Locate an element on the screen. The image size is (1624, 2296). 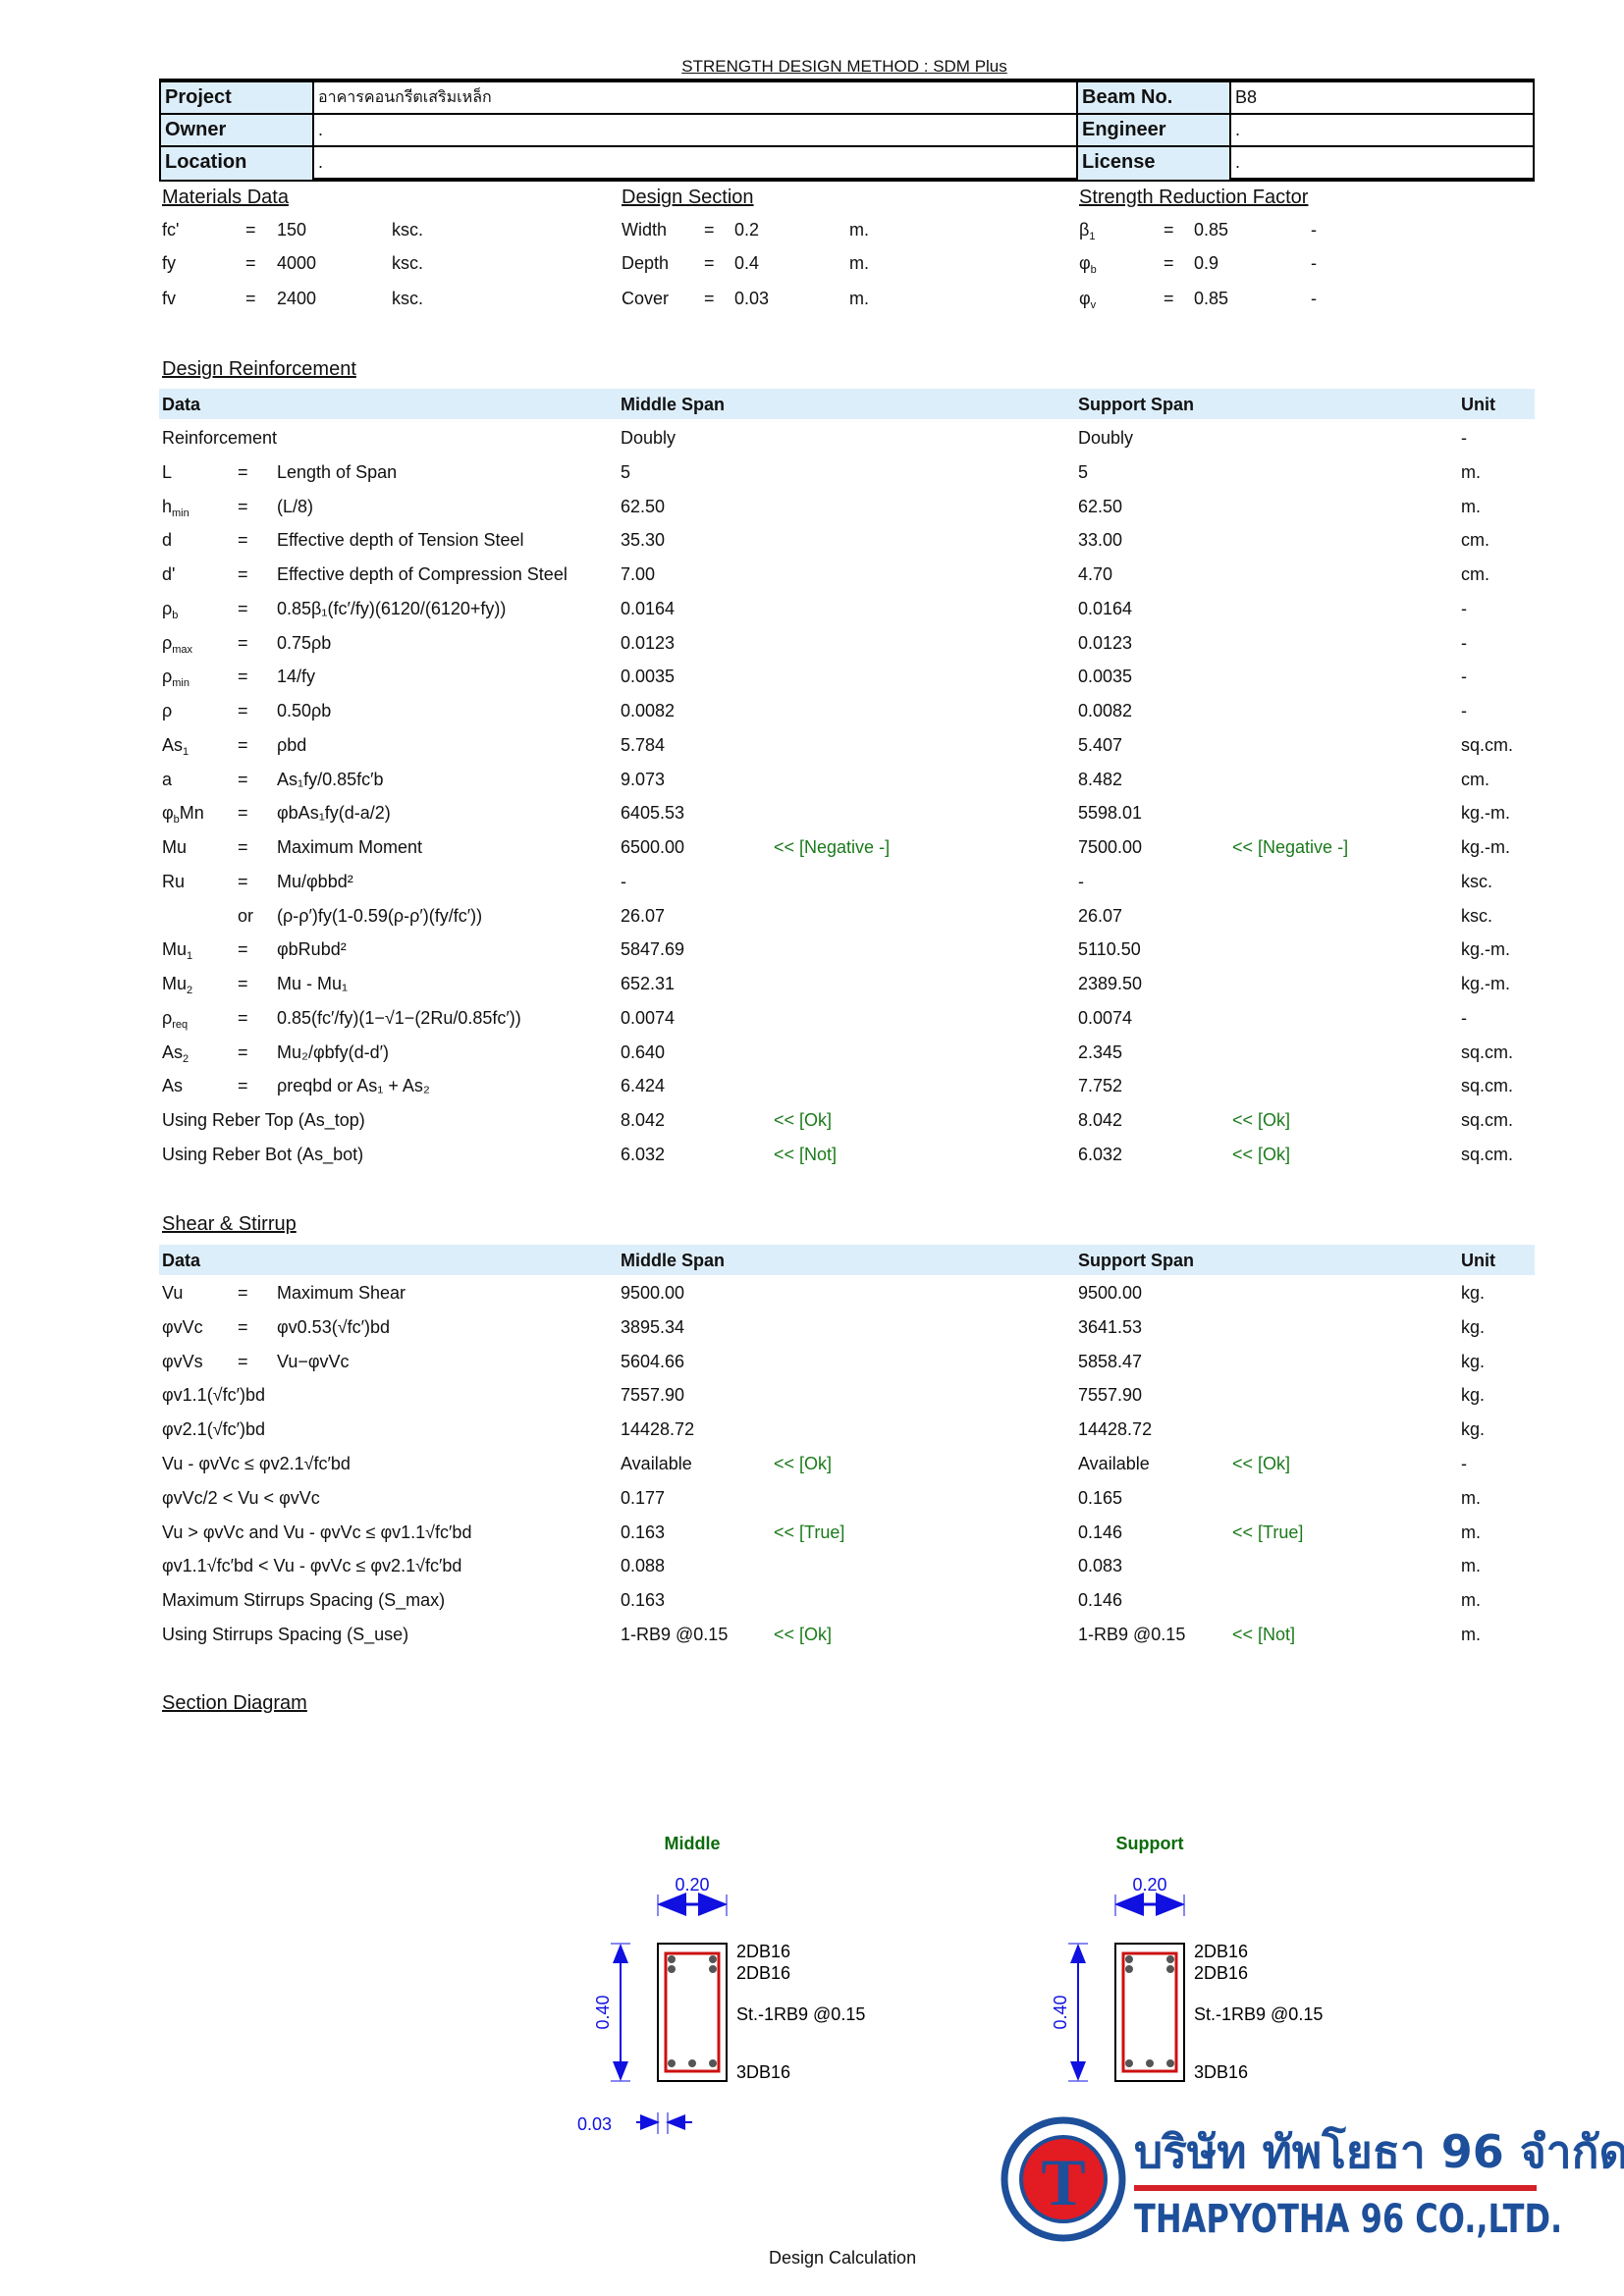
support-value: 3641.53 is located at coordinates (1110, 1327).